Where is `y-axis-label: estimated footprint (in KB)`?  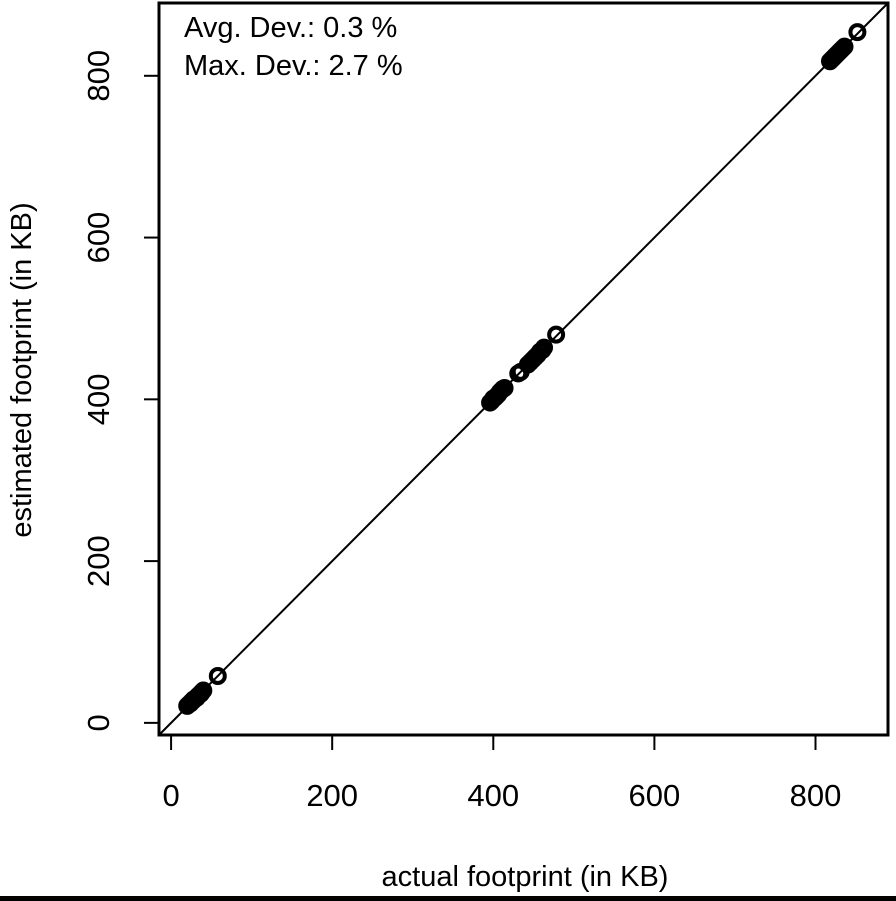 y-axis-label: estimated footprint (in KB) is located at coordinates (22, 369).